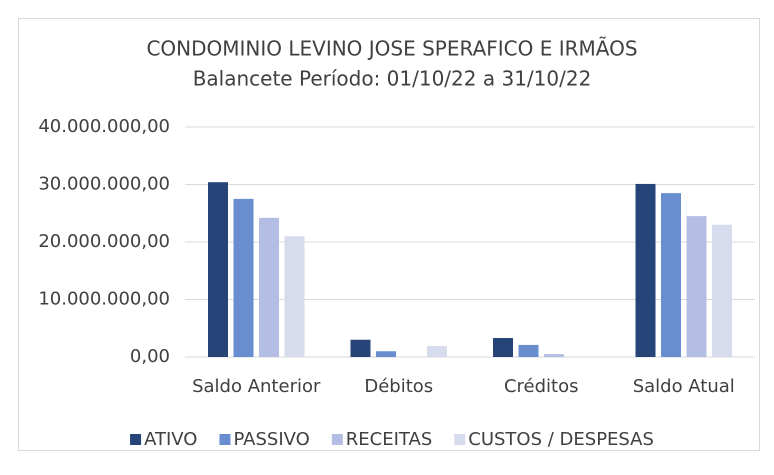 The image size is (774, 475). I want to click on x-tick-label: Saldo Anterior, so click(256, 386).